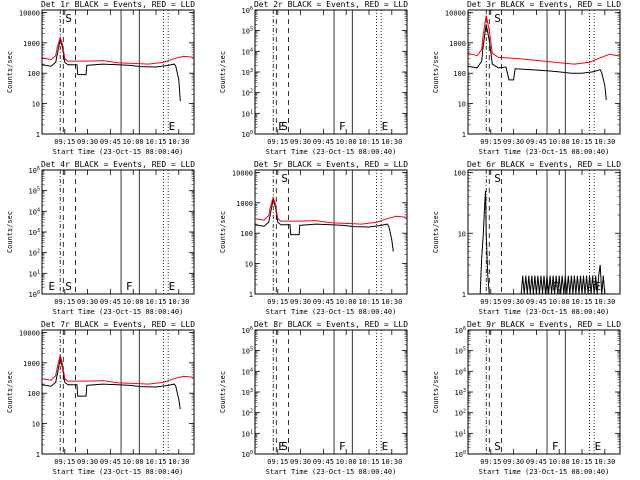  I want to click on plot-title: Det 7r BLACK = Events, RED = LLD, so click(118, 324).